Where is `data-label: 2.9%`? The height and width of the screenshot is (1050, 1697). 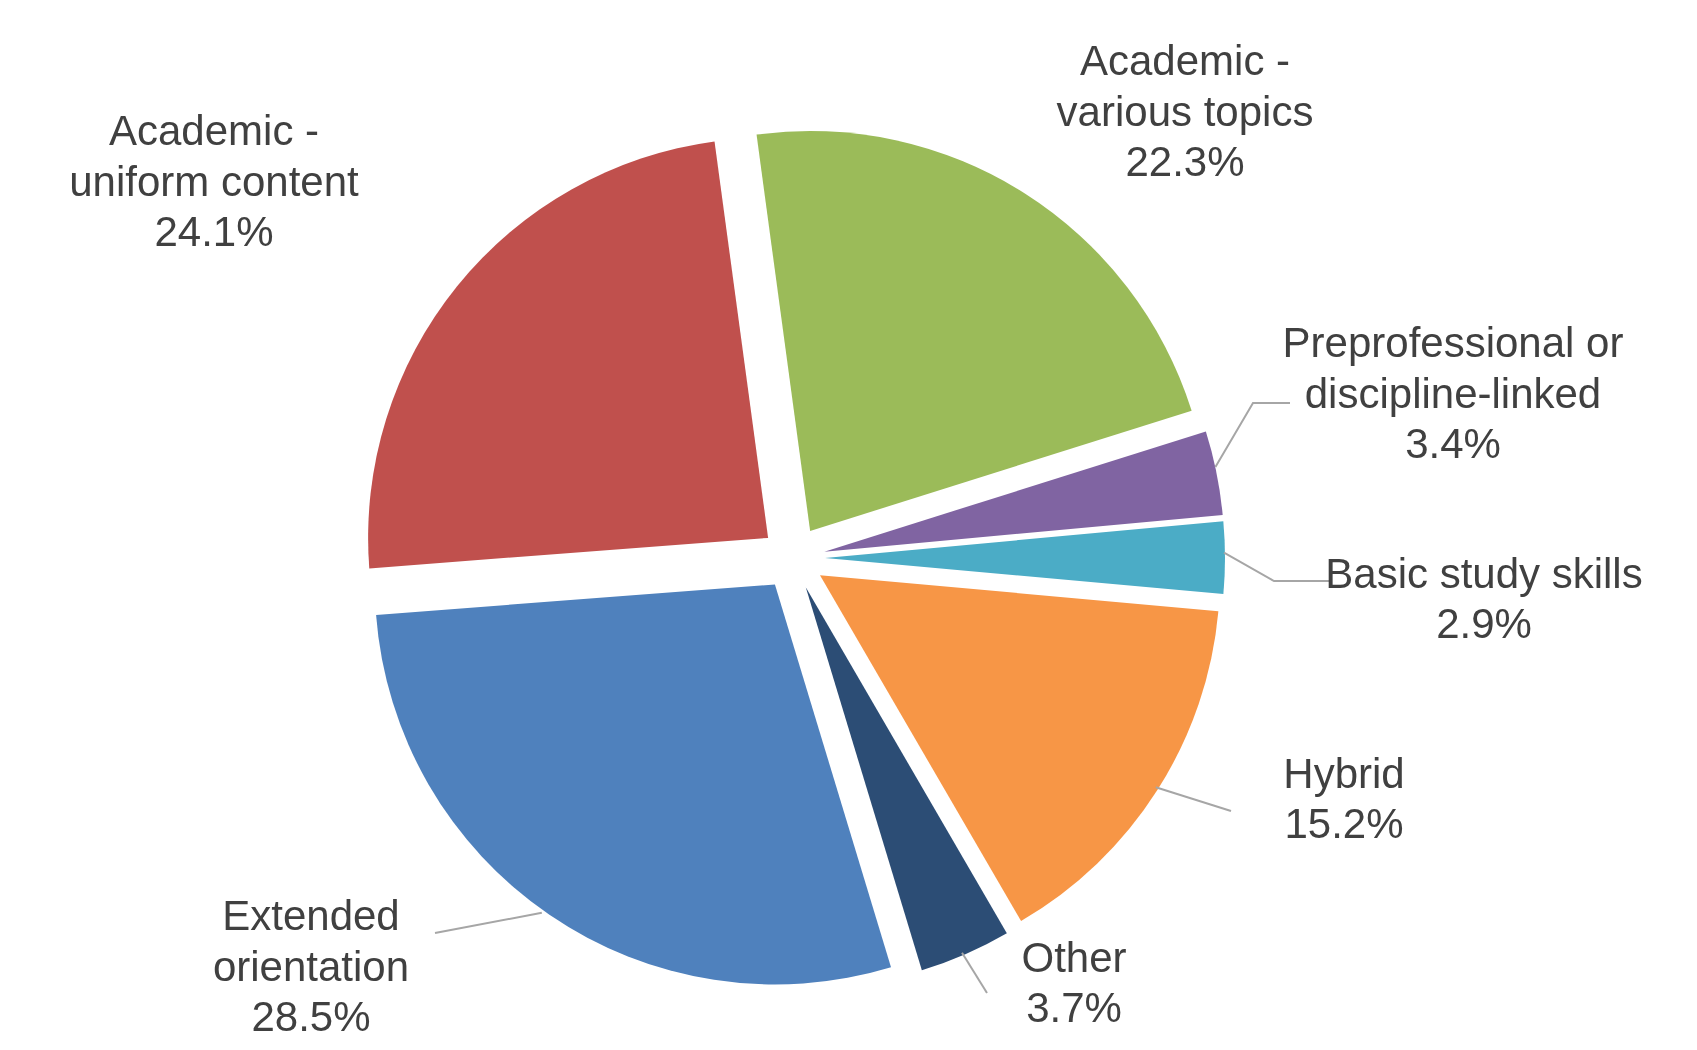 data-label: 2.9% is located at coordinates (1484, 623).